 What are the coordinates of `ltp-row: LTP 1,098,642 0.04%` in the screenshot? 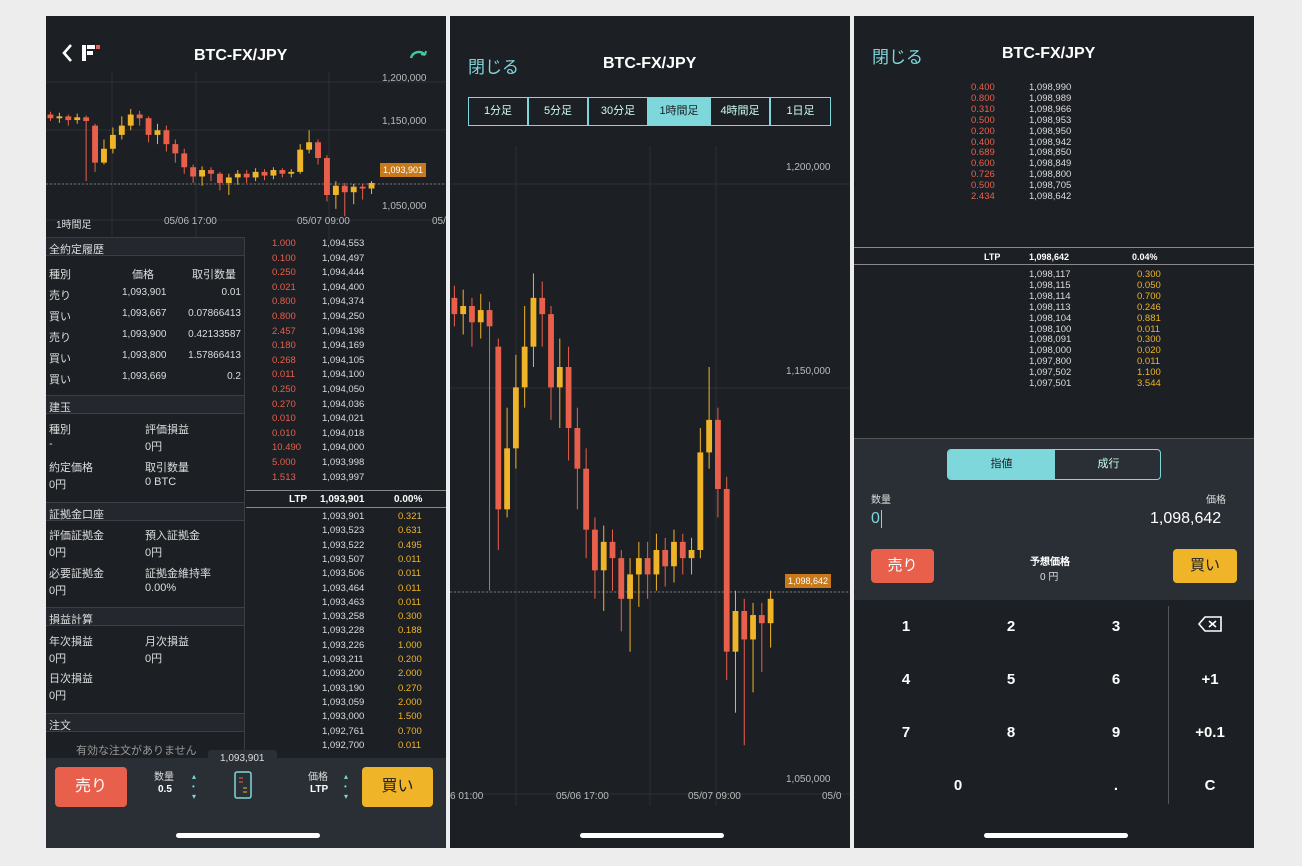 It's located at (1054, 256).